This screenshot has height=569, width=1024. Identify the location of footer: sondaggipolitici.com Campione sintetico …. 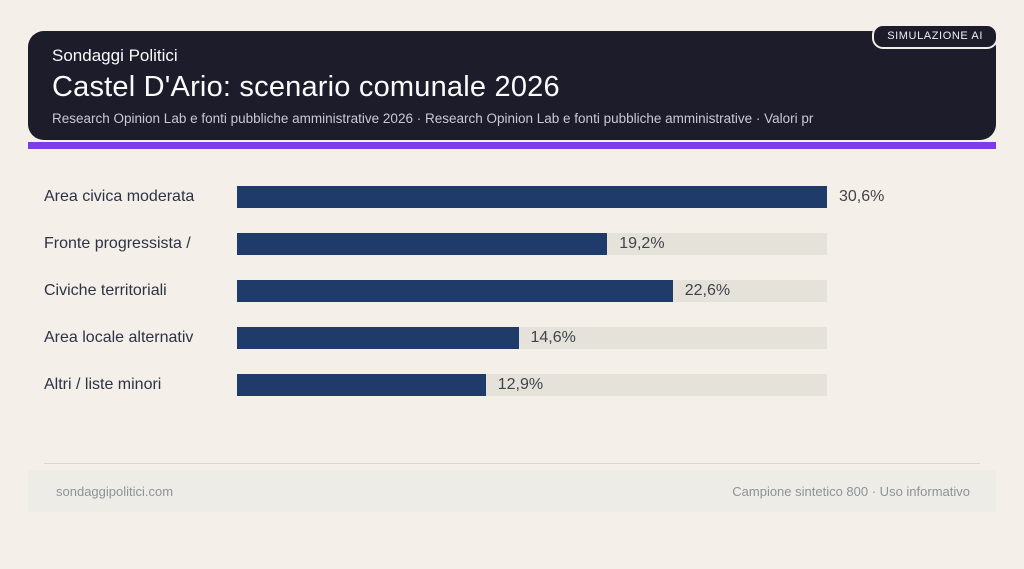
(512, 491).